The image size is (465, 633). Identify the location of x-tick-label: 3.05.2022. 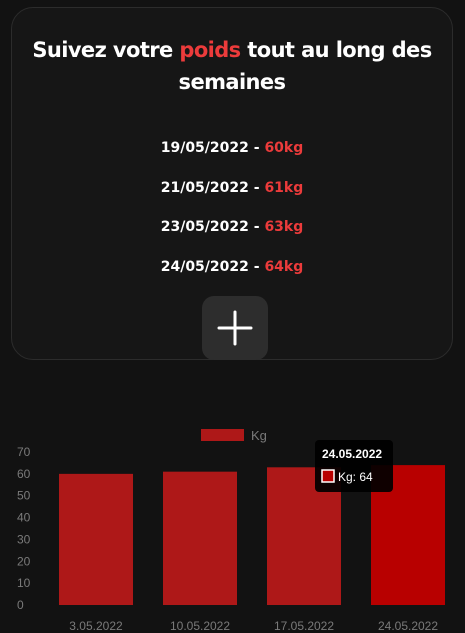
(96, 626).